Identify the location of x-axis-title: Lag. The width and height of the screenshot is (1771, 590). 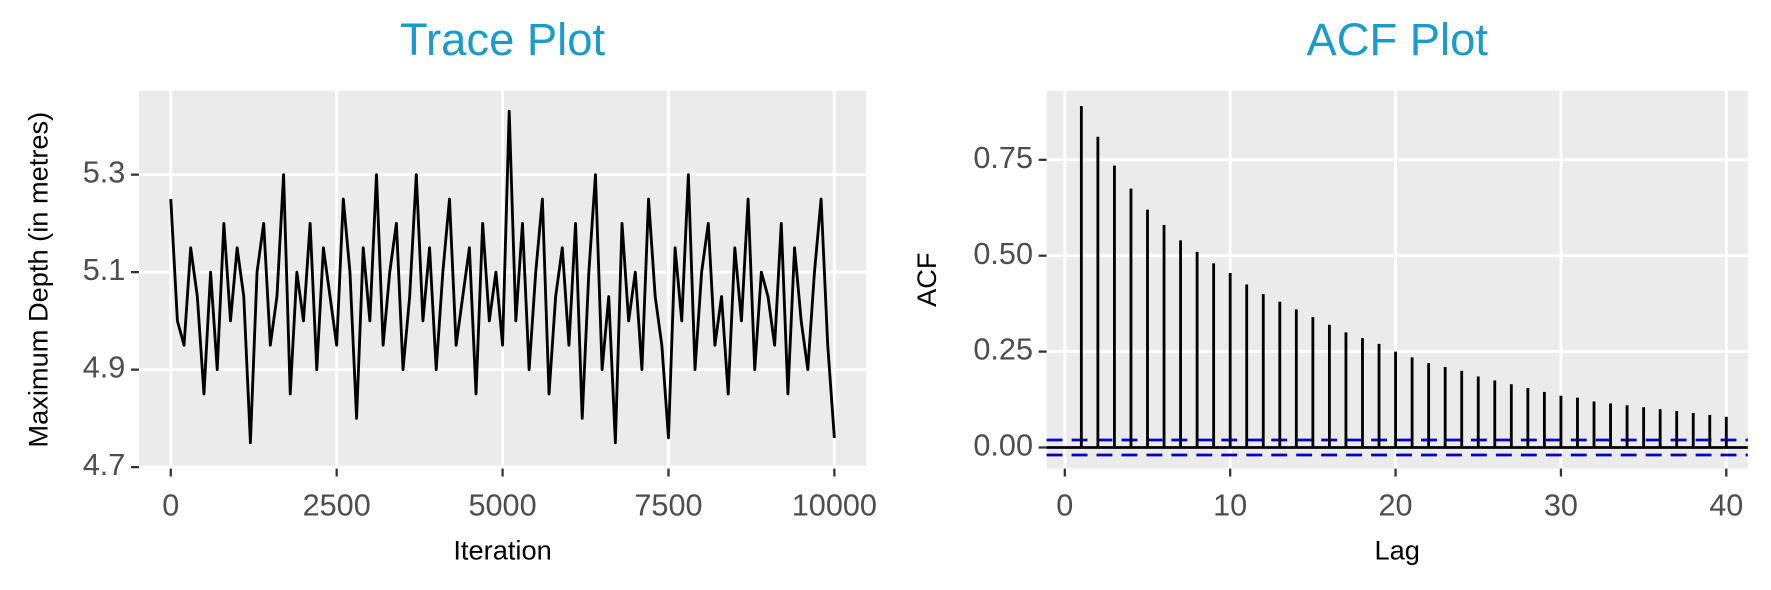
(1397, 550).